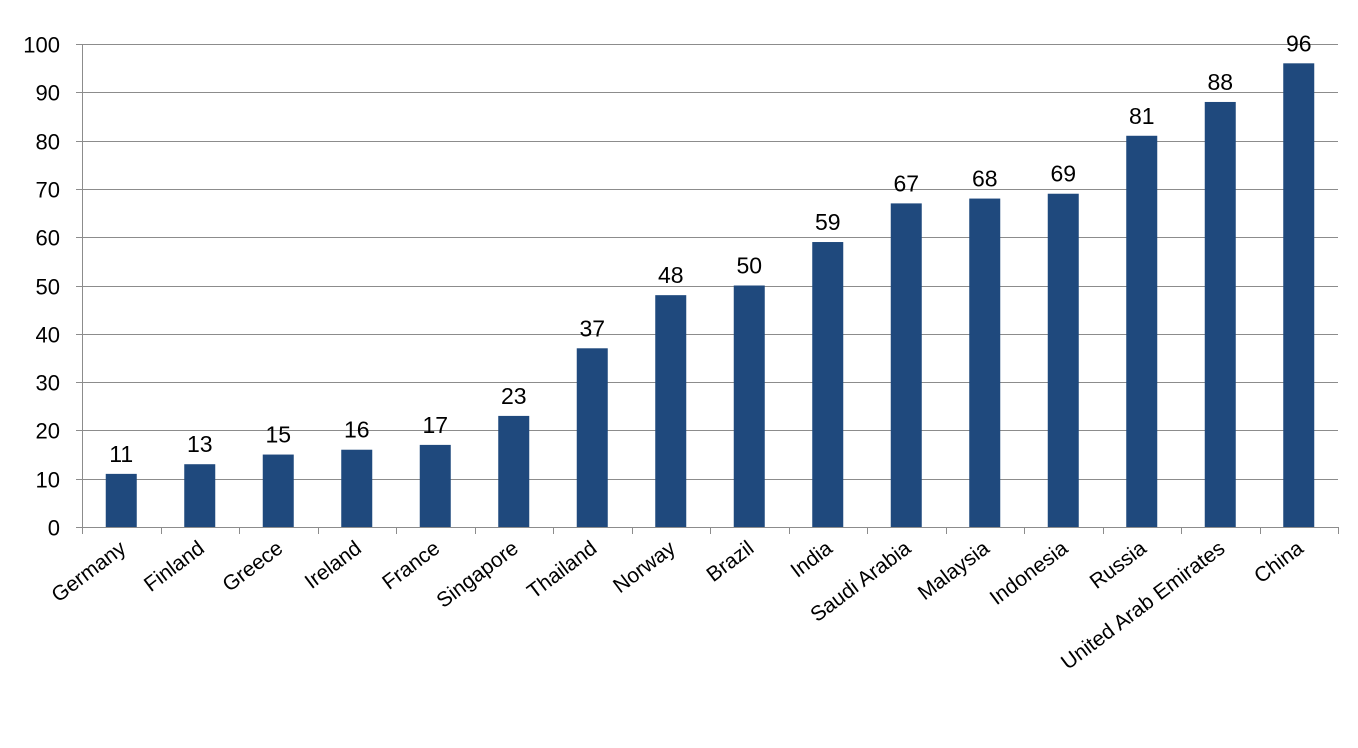 The width and height of the screenshot is (1358, 748). Describe the element at coordinates (48, 142) in the screenshot. I see `y-tick-label: 80` at that location.